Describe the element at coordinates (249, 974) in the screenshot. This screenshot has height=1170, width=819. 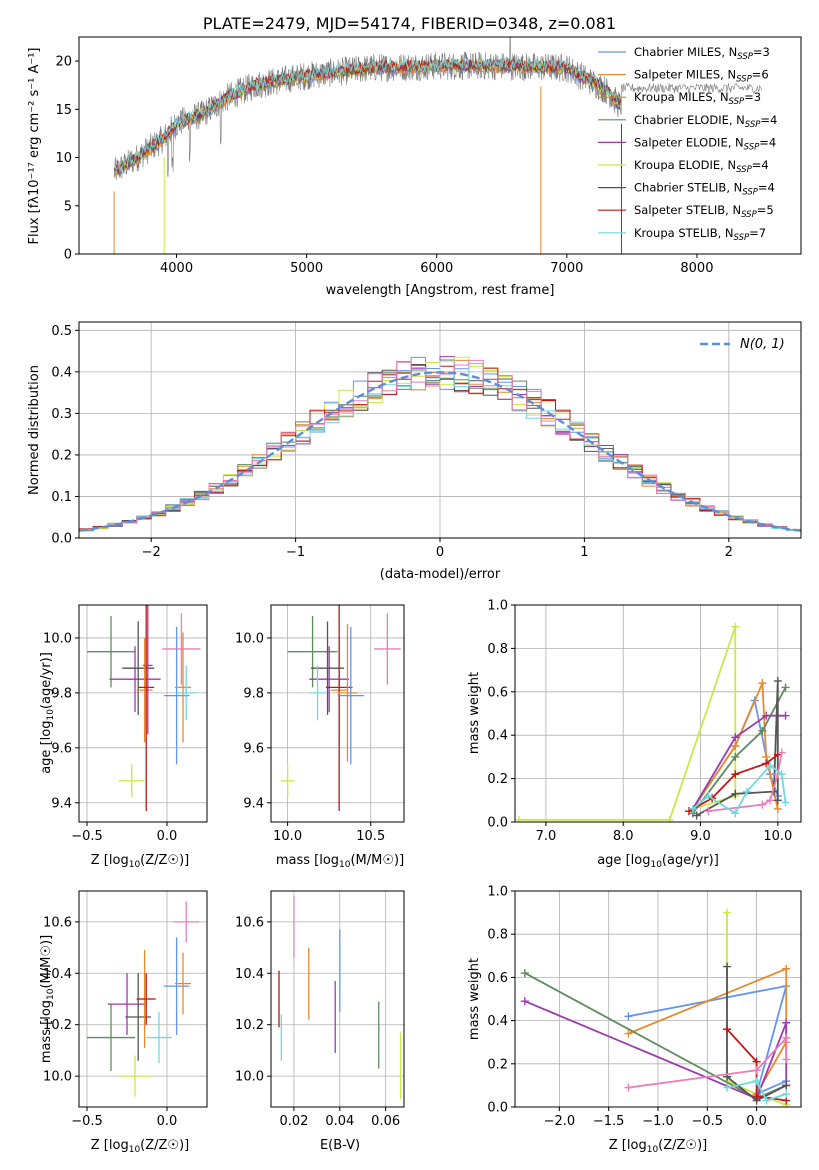
I see `y-tick-label: 10.4` at that location.